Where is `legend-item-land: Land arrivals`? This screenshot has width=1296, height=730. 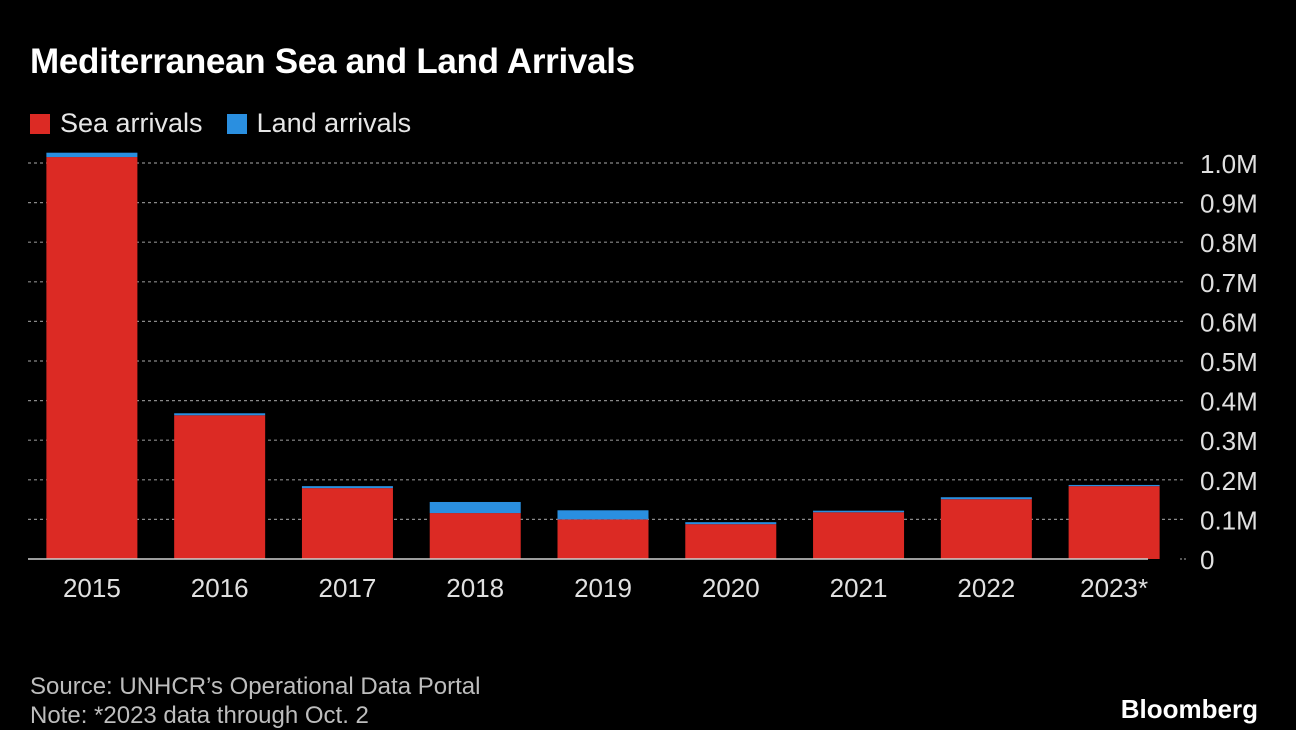 legend-item-land: Land arrivals is located at coordinates (319, 123).